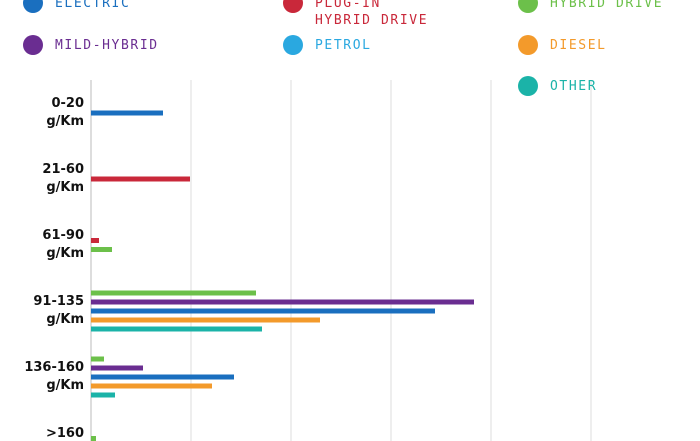  I want to click on legend-item: MILD-HYBRID, so click(104, 45).